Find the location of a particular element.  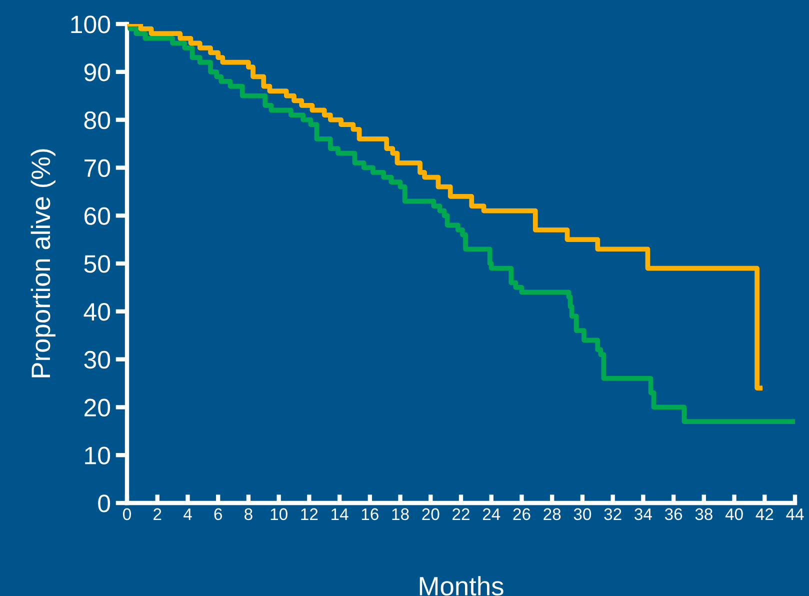

x-tick-label: 40 is located at coordinates (734, 514).